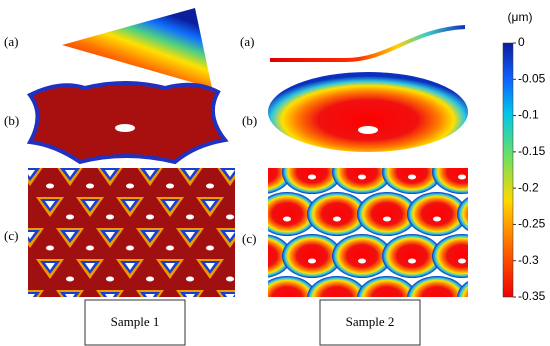 This screenshot has width=550, height=346. What do you see at coordinates (532, 296) in the screenshot?
I see `colorbar-tick-label: -0.35` at bounding box center [532, 296].